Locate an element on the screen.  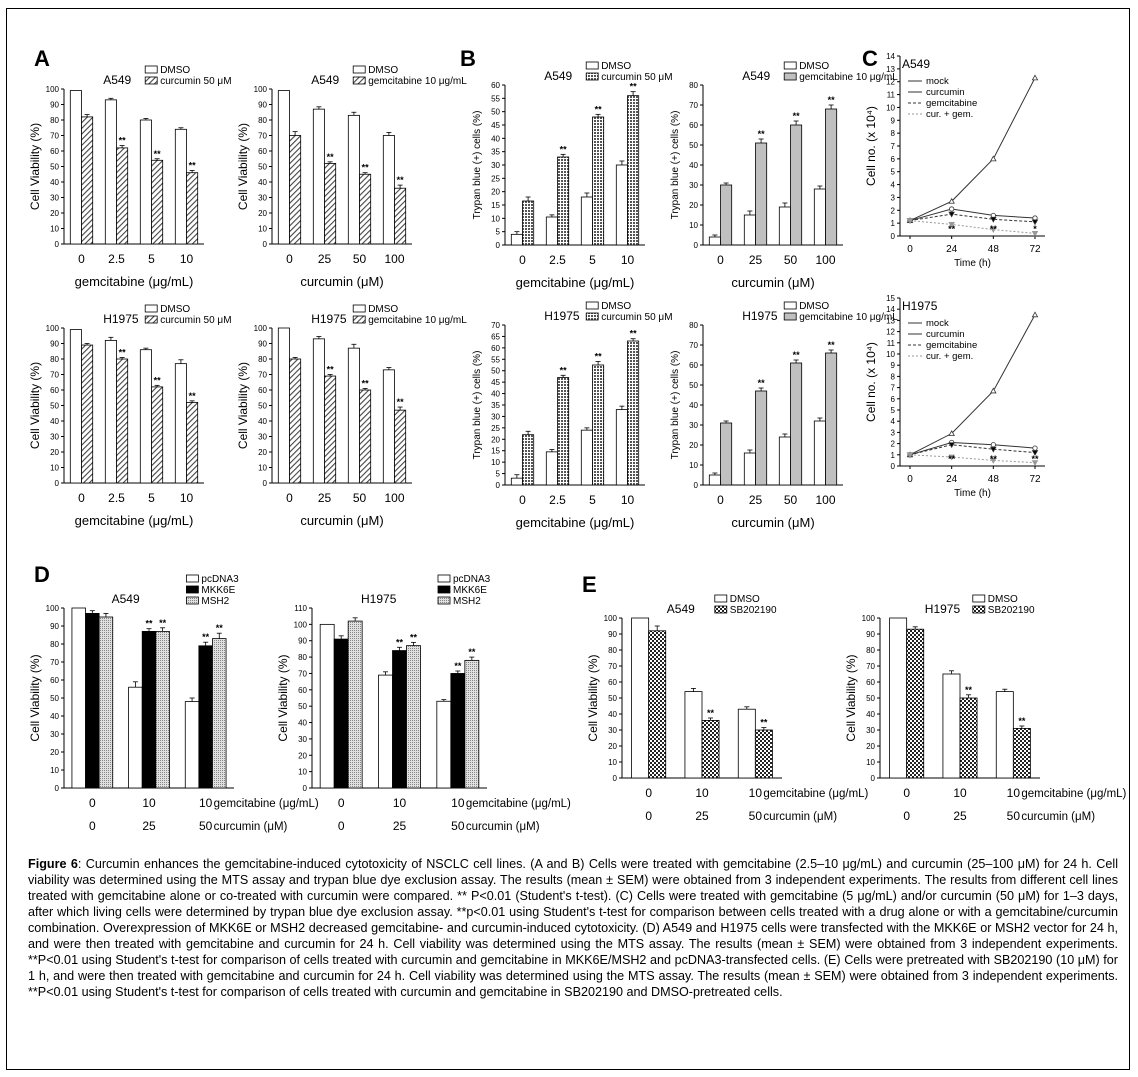
legend-label-msh2: MSH2 is located at coordinates (215, 601).